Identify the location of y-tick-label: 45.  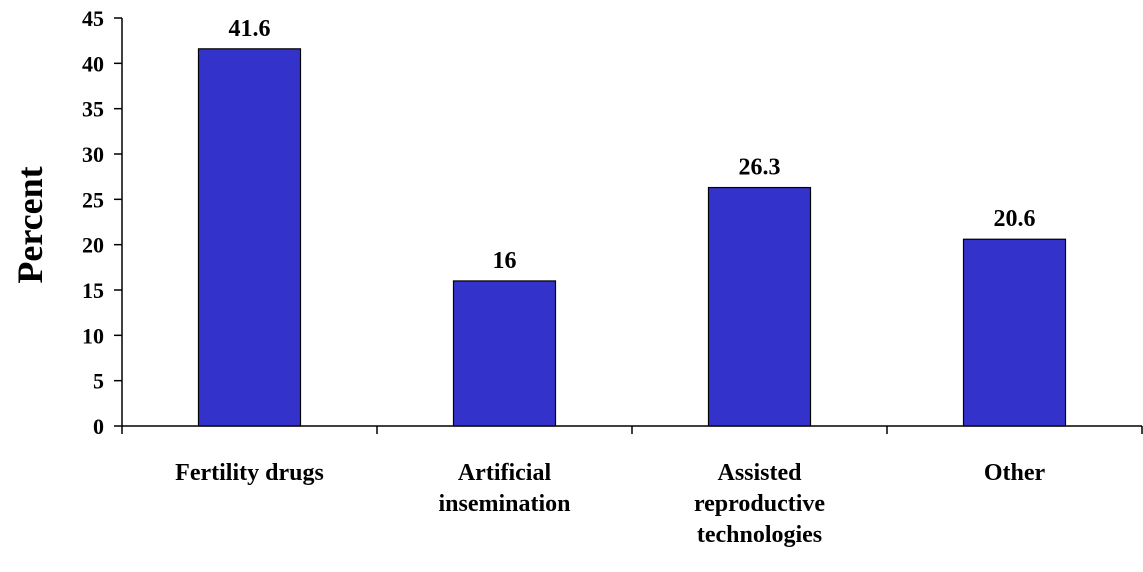
(93, 18).